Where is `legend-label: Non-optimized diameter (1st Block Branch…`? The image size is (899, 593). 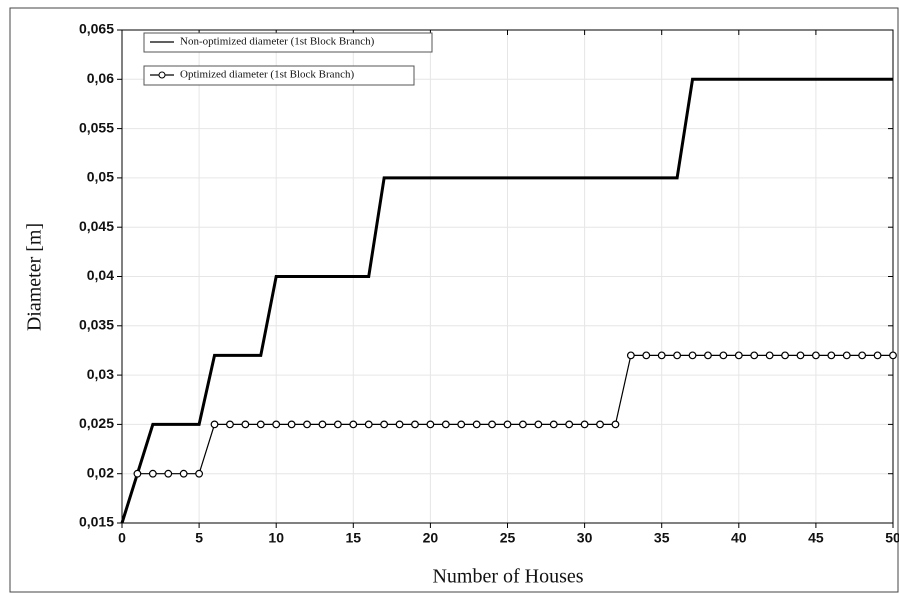
legend-label: Non-optimized diameter (1st Block Branch… is located at coordinates (277, 42).